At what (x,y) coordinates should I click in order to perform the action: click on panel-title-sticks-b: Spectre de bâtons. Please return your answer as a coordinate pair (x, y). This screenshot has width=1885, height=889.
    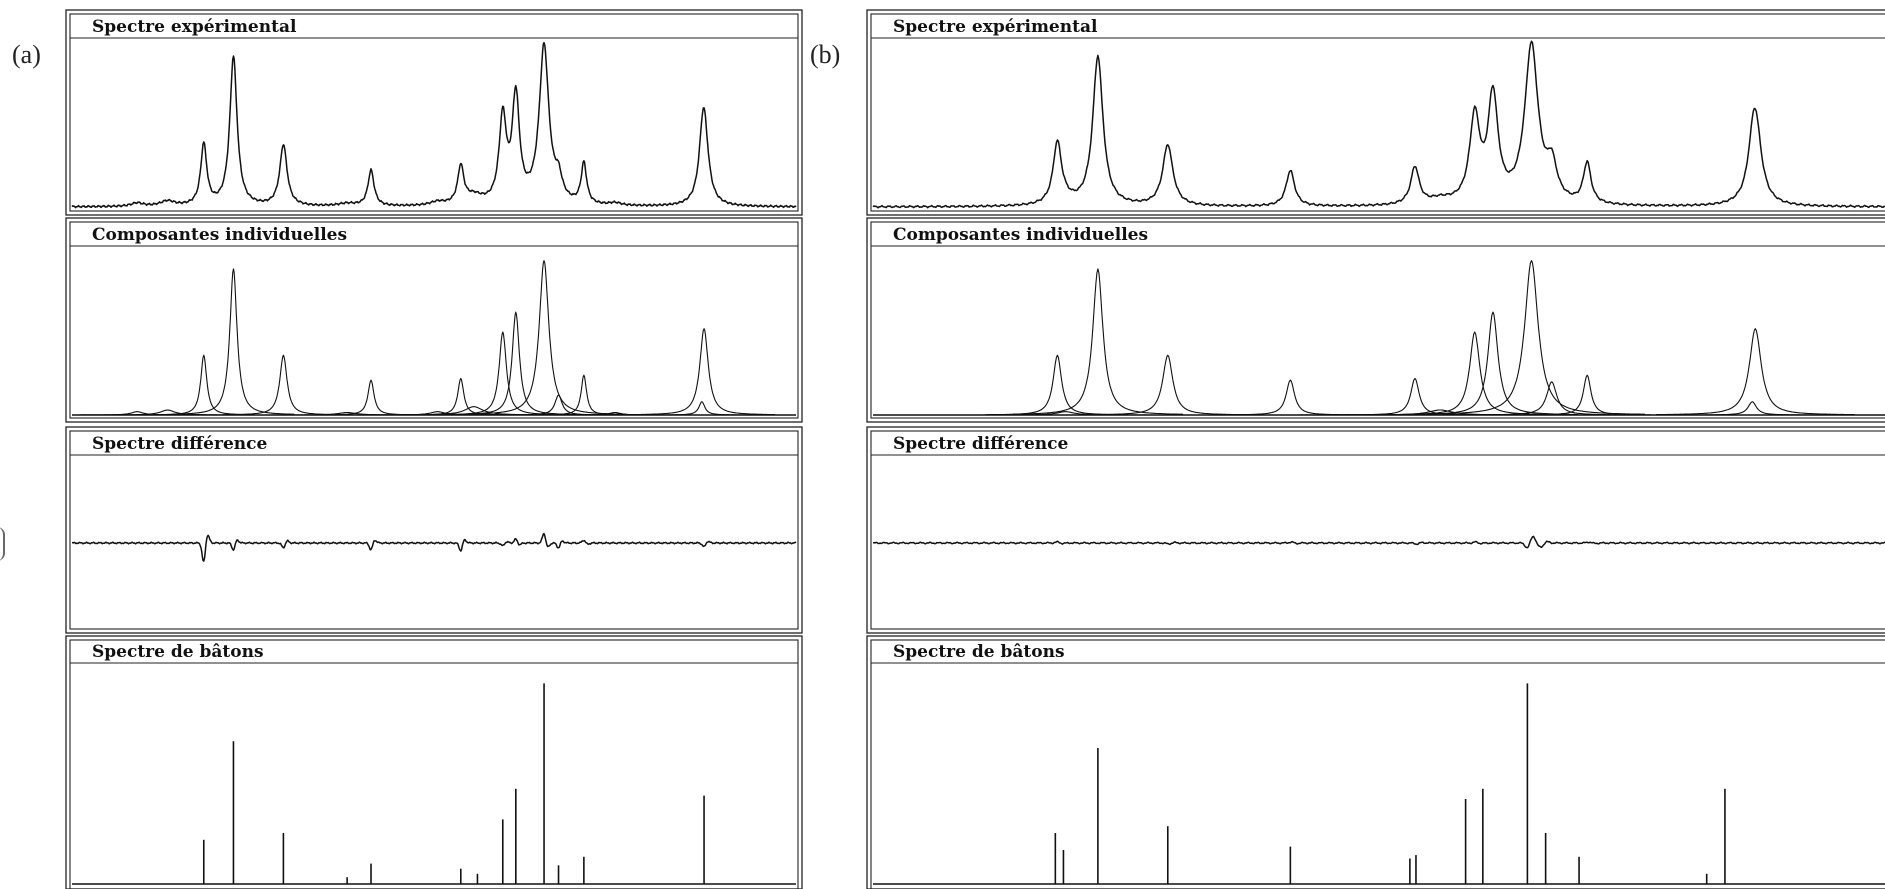
    Looking at the image, I should click on (979, 652).